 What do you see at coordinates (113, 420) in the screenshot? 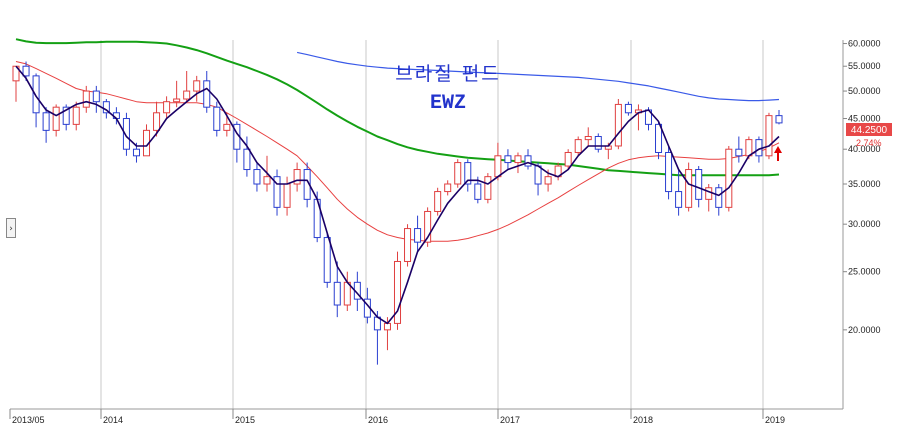
I see `x-tick-label: 2014` at bounding box center [113, 420].